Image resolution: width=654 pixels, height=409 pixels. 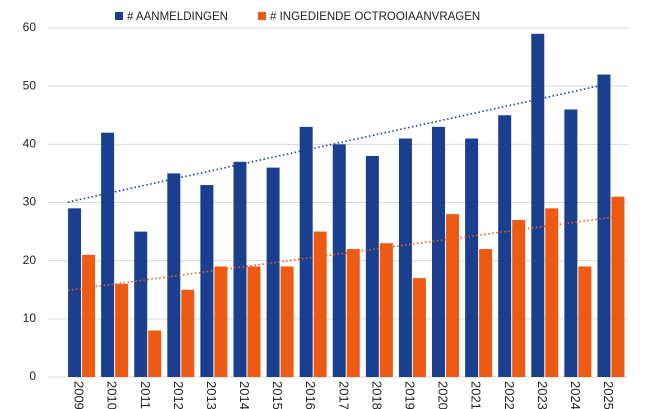 I want to click on x-tick-label: 2011, so click(x=145, y=395).